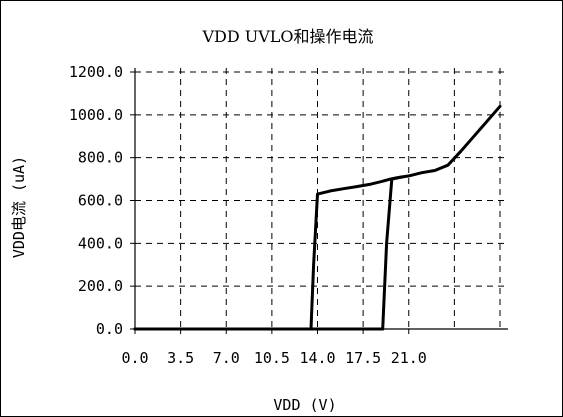 The image size is (563, 417). I want to click on x-tick-label: 14.0, so click(317, 358).